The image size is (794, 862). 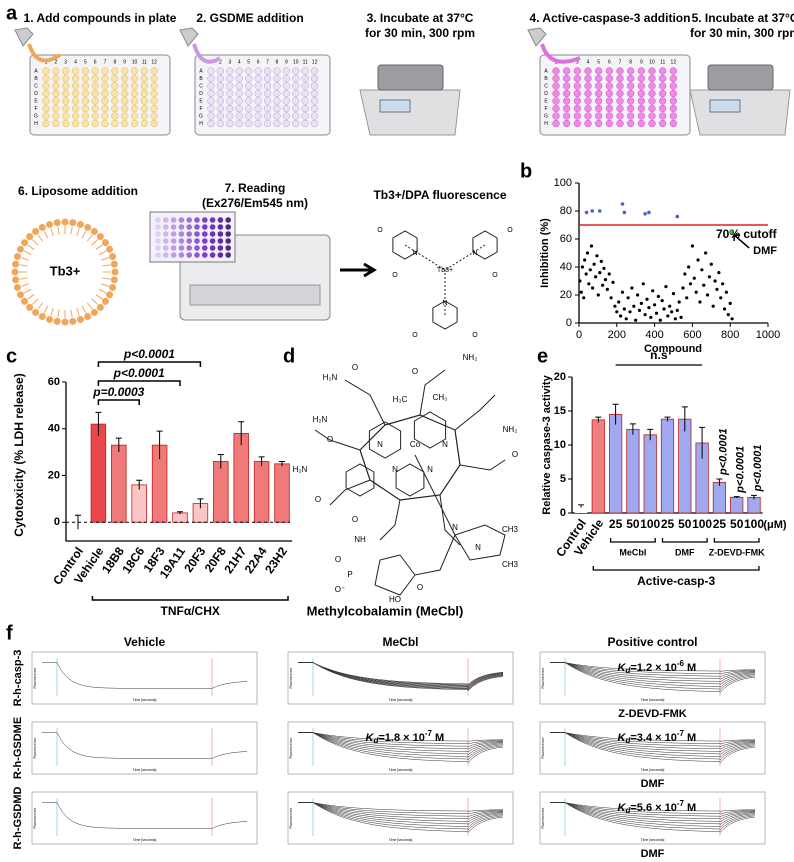 What do you see at coordinates (610, 18) in the screenshot?
I see `step-label: 4. Active-caspase-3 addition` at bounding box center [610, 18].